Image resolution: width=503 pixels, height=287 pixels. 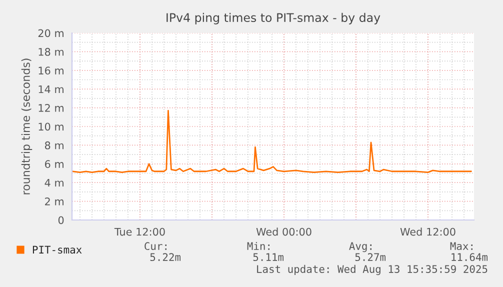 I want to click on text: Max:, so click(x=461, y=246).